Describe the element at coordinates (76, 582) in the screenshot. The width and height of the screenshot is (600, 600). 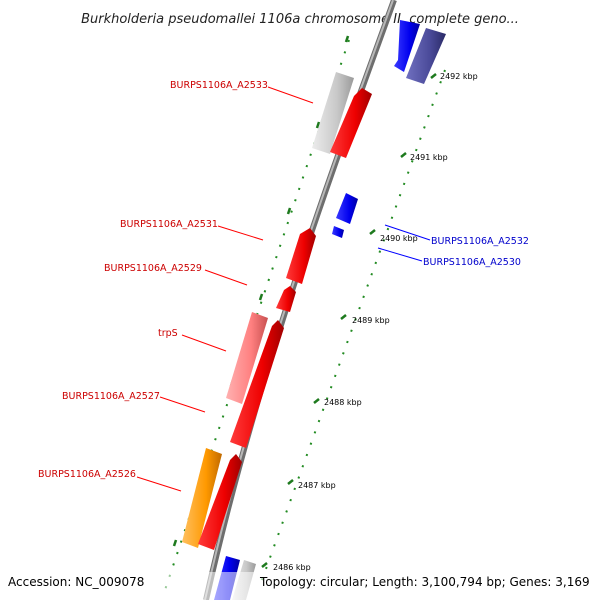
I see `footer-accession: Accession: NC_009078` at that location.